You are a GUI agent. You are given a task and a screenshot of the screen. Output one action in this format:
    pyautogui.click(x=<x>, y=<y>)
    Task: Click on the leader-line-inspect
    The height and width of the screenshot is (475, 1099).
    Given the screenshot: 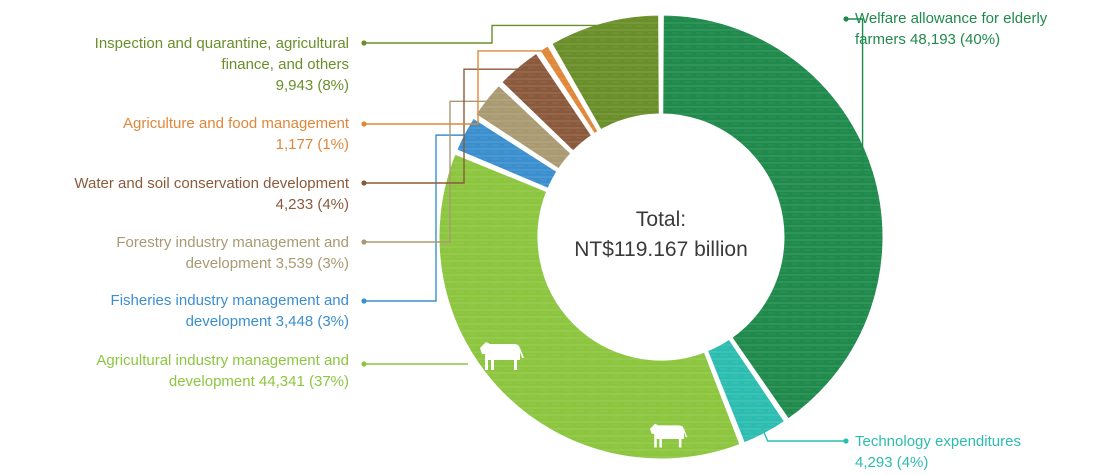 What is the action you would take?
    pyautogui.click(x=484, y=34)
    